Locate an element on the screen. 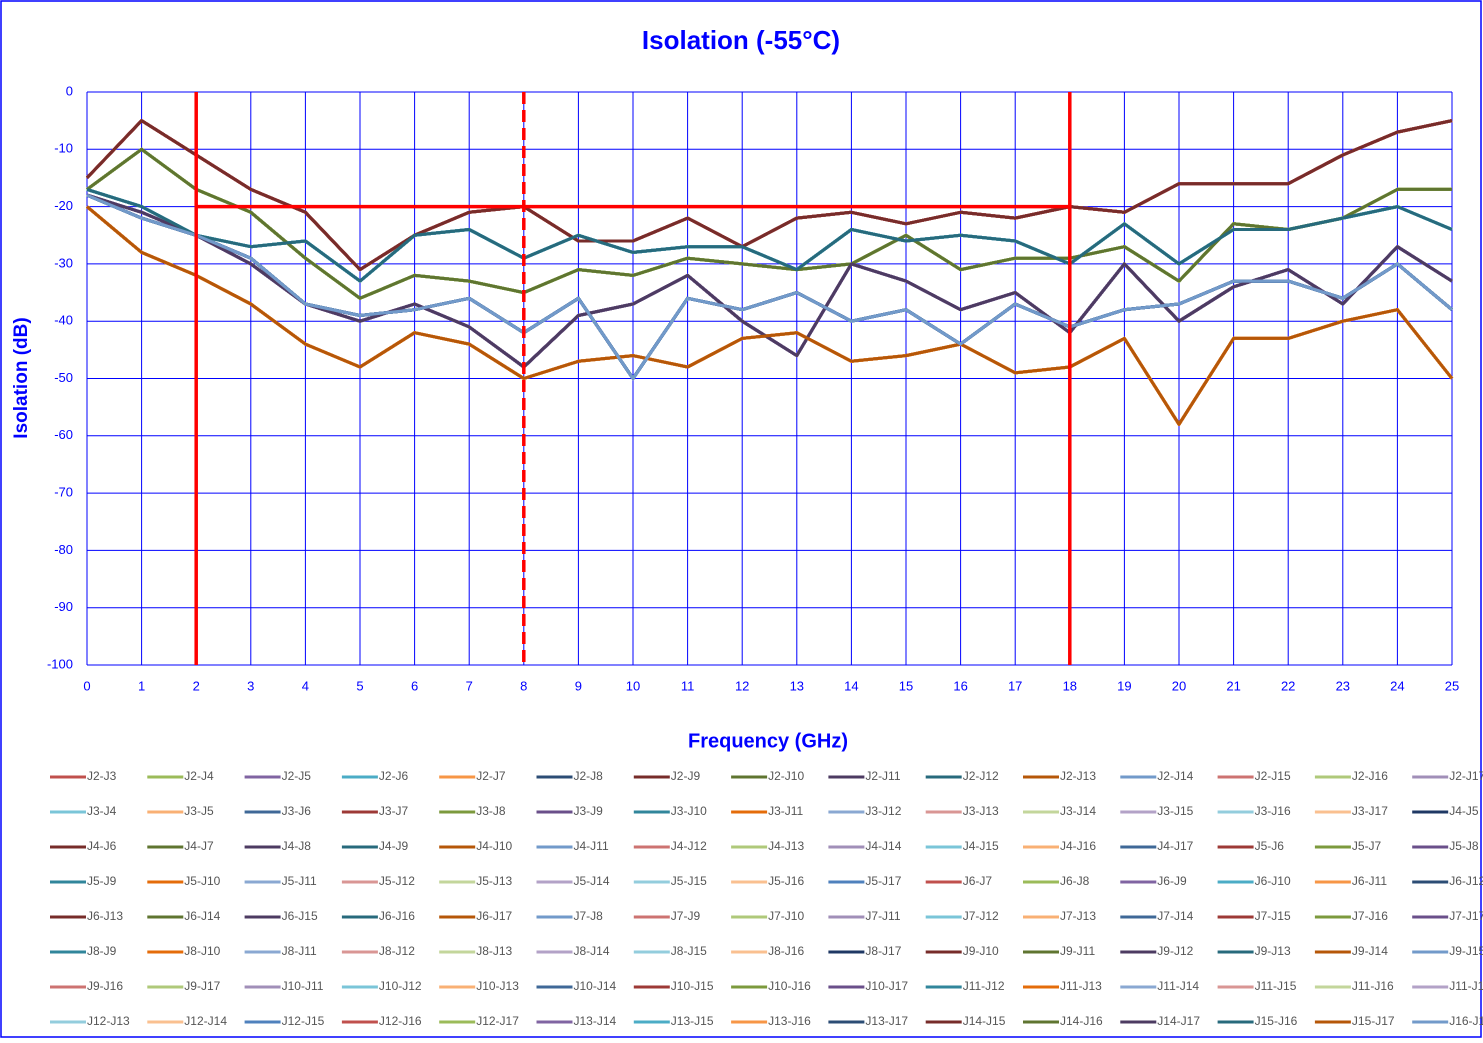 The width and height of the screenshot is (1483, 1043). legend-label: J9-J11 is located at coordinates (1077, 951).